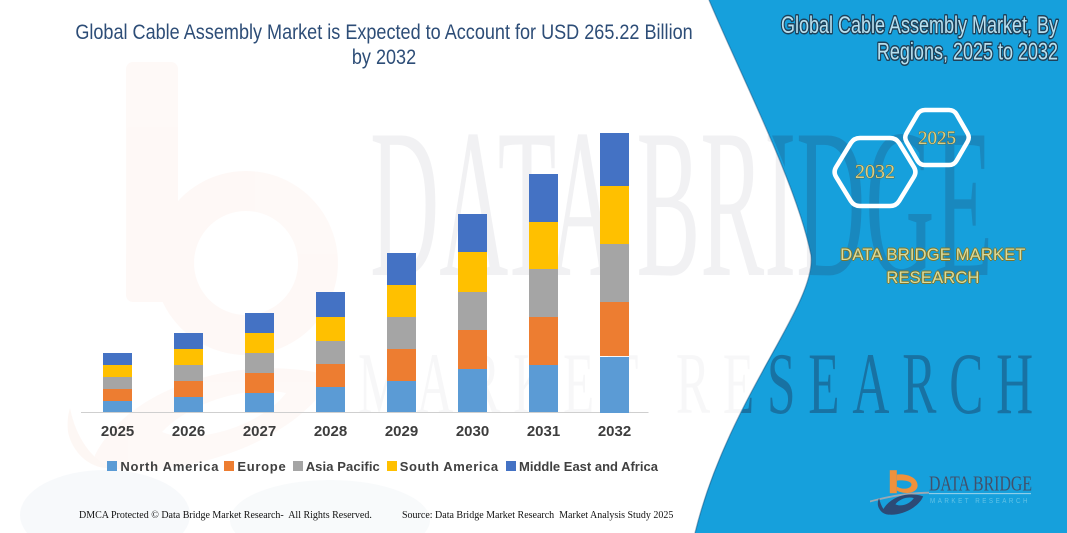 This screenshot has height=533, width=1067. Describe the element at coordinates (919, 26) in the screenshot. I see `svg-text:Global Cable Assembly Market,: Global Cable Assembly Market, By` at that location.